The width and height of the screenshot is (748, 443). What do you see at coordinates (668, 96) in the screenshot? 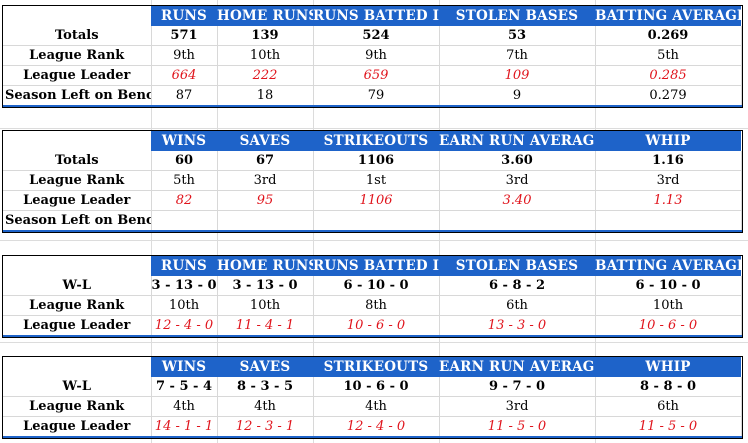
I see `cell: 0.279` at bounding box center [668, 96].